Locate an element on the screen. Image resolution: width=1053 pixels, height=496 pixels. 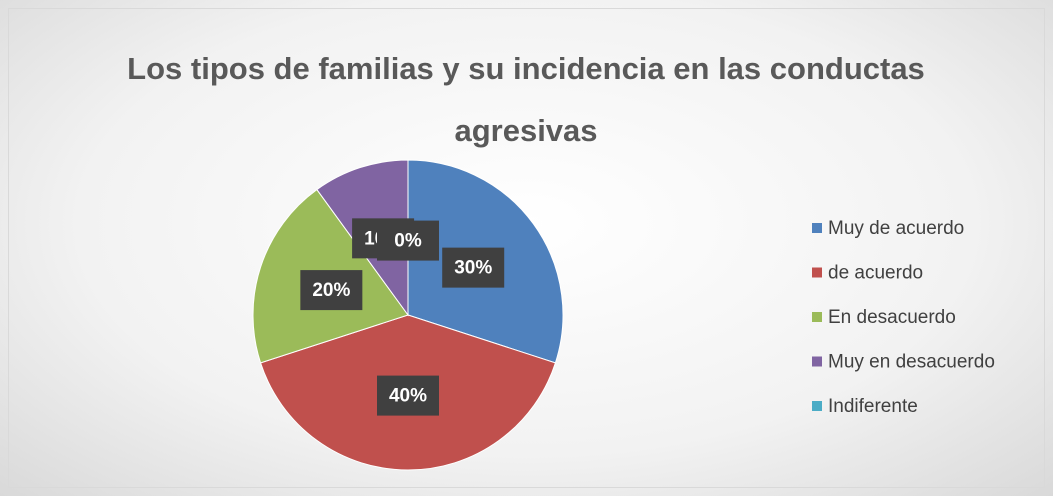
data-label-text: 40% is located at coordinates (408, 396).